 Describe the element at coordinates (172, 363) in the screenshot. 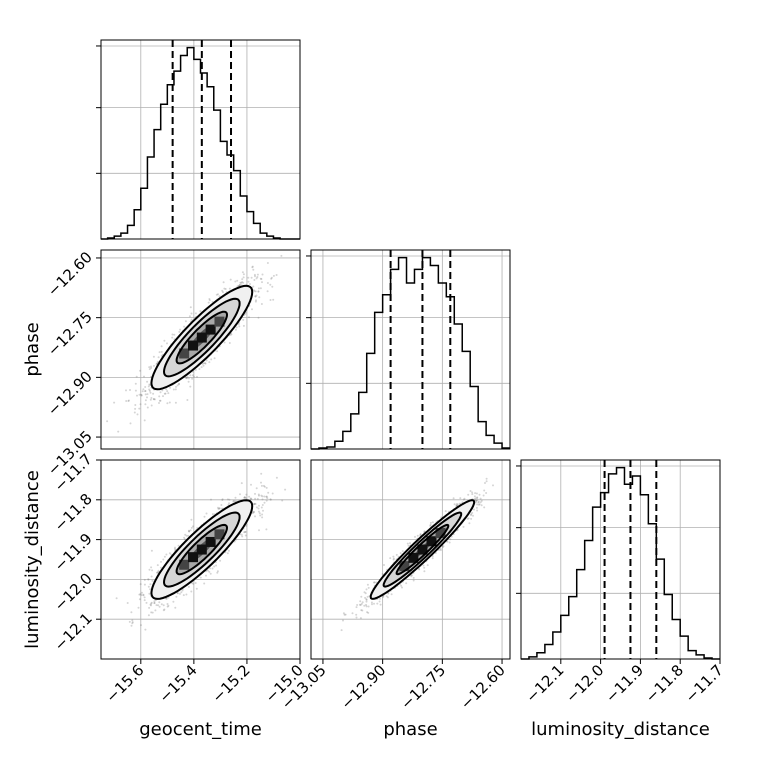

I see `pair-panel-geocent_time-phase: −13.05−12.90−12.75−12.60` at that location.